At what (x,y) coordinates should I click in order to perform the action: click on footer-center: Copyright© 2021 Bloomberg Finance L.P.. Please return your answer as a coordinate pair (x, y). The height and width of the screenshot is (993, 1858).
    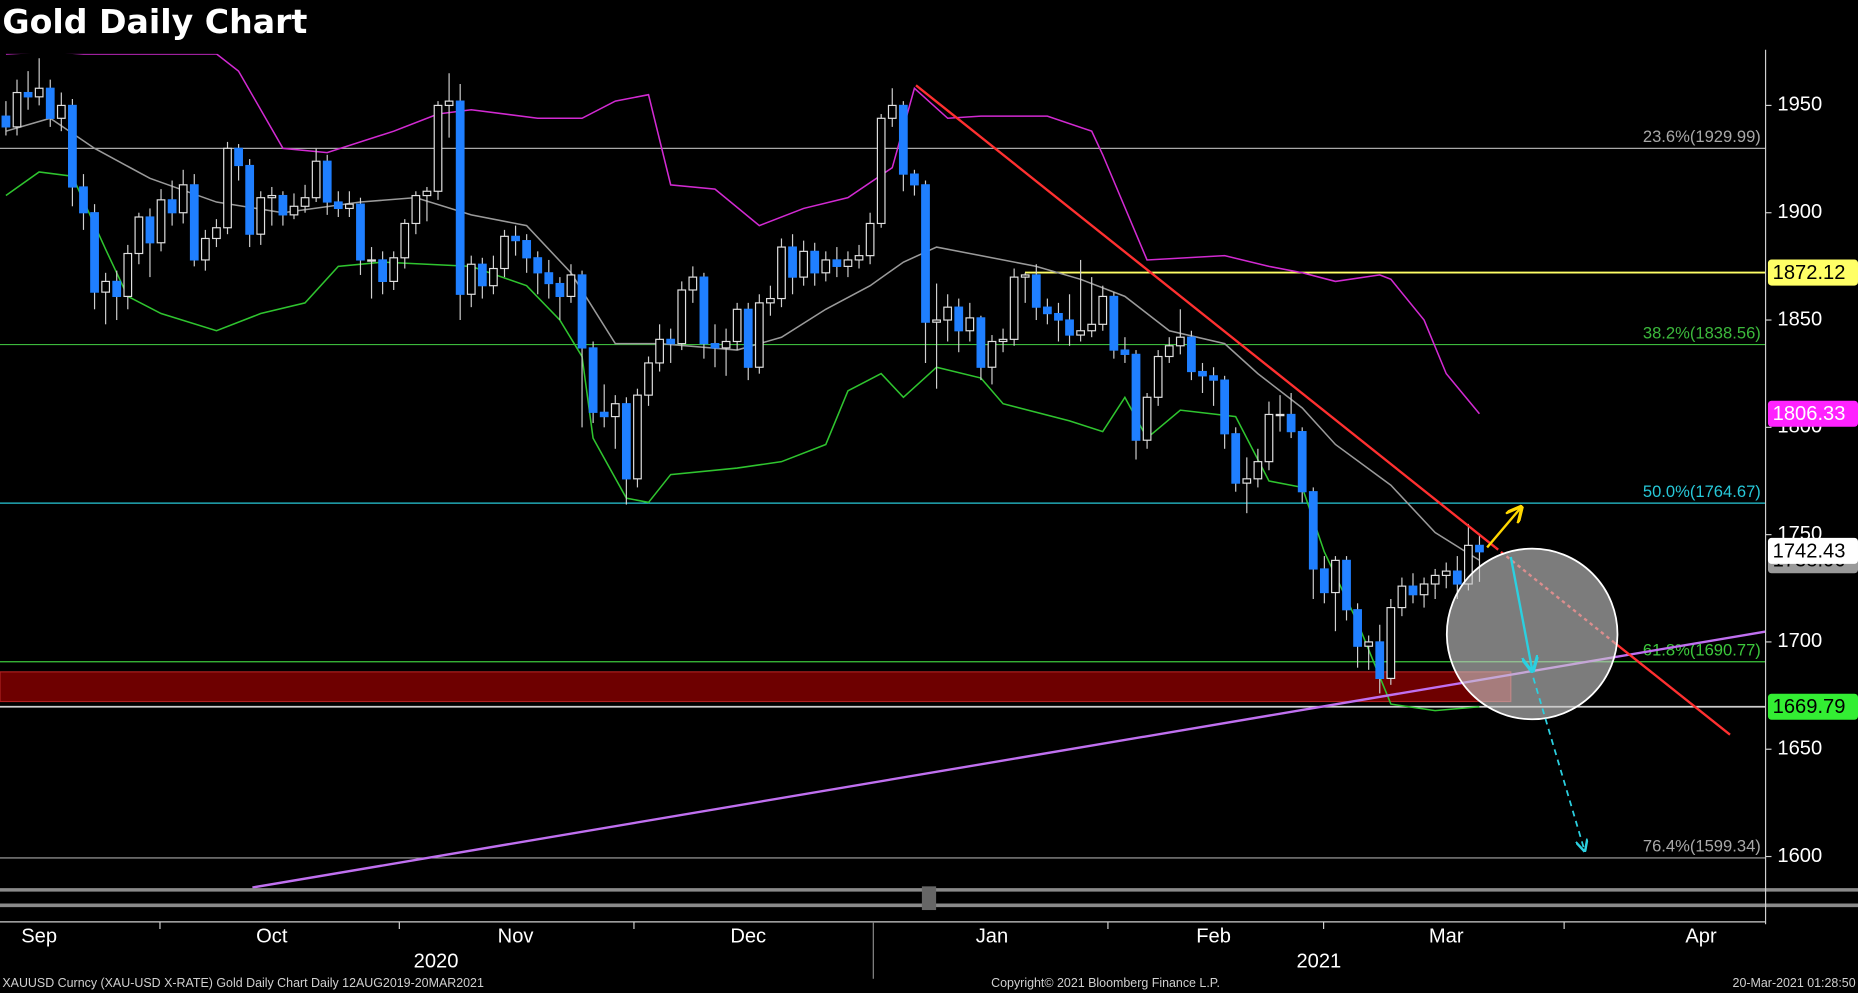
    Looking at the image, I should click on (1105, 983).